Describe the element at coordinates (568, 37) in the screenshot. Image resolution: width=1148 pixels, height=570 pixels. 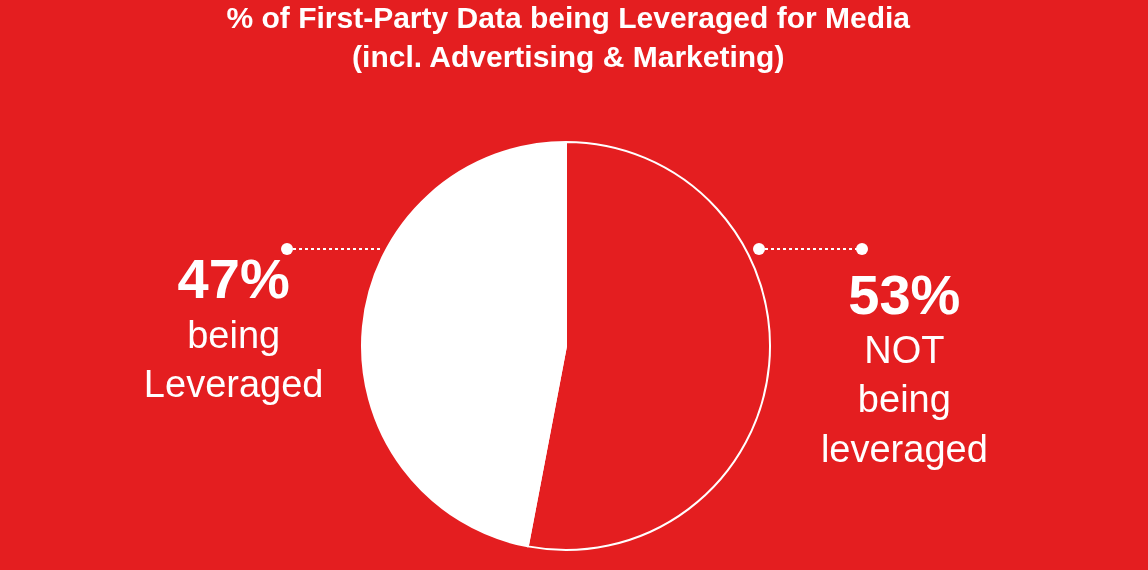
I see `chart-title: % of First-Party Data being Leveraged for Media (incl. Advertising & Marketing)` at that location.